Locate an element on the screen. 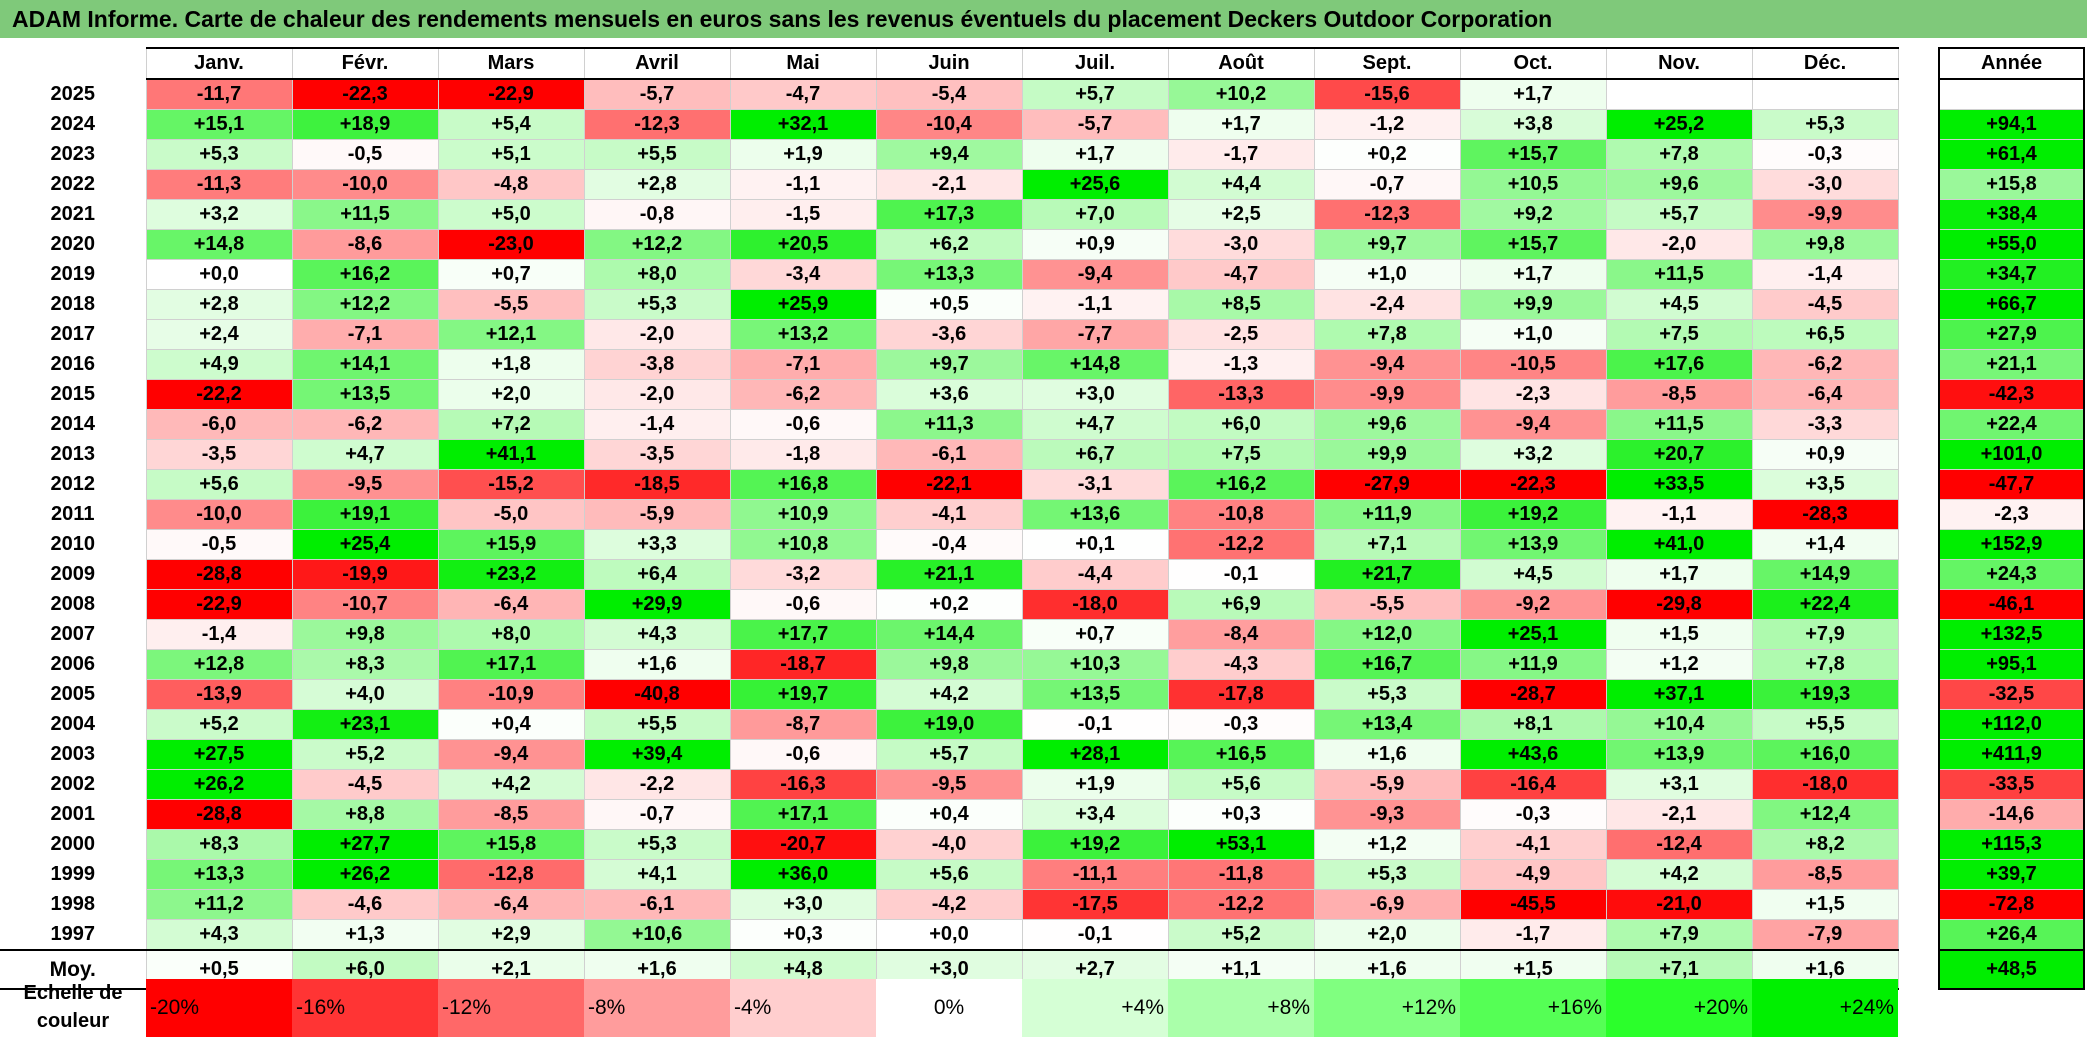 This screenshot has width=2087, height=1037. heatmap-cell: +9,8 is located at coordinates (365, 634).